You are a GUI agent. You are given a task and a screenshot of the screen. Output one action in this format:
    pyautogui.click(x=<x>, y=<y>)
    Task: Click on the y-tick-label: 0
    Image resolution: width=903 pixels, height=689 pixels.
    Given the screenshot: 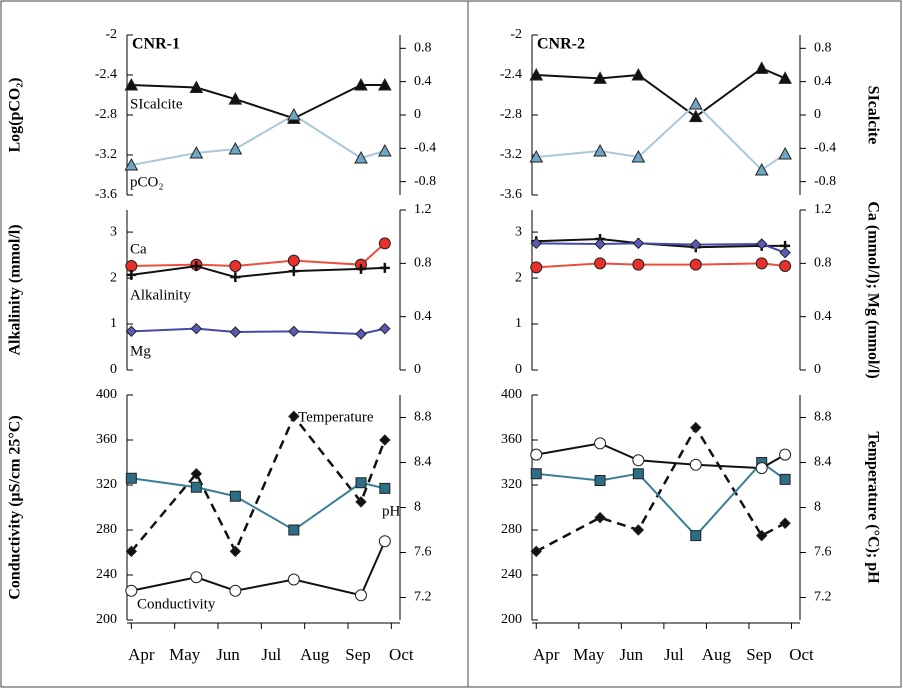 What is the action you would take?
    pyautogui.click(x=113, y=369)
    